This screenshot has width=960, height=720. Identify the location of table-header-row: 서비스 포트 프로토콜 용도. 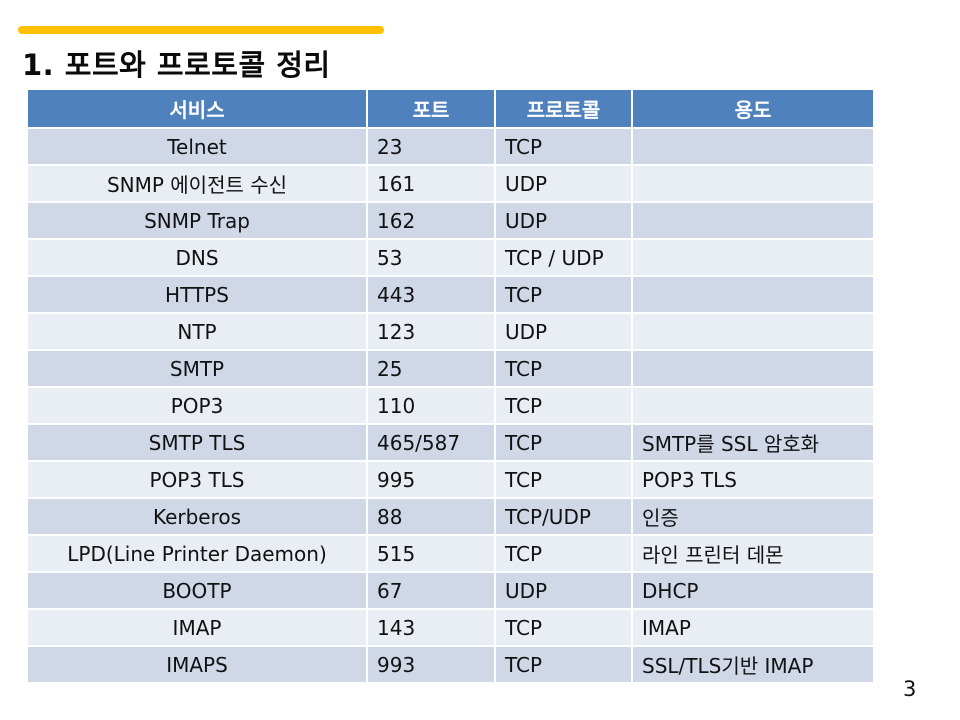
(450, 108).